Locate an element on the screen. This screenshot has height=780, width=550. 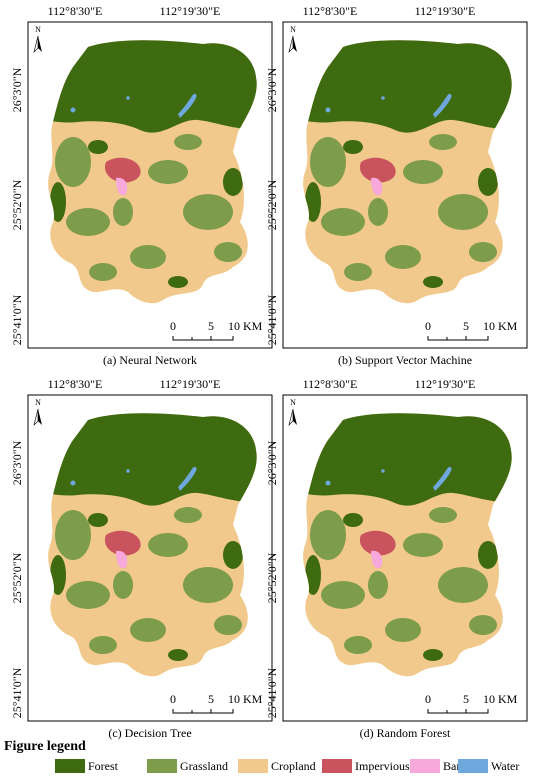
legend-label: Impervious is located at coordinates (382, 766).